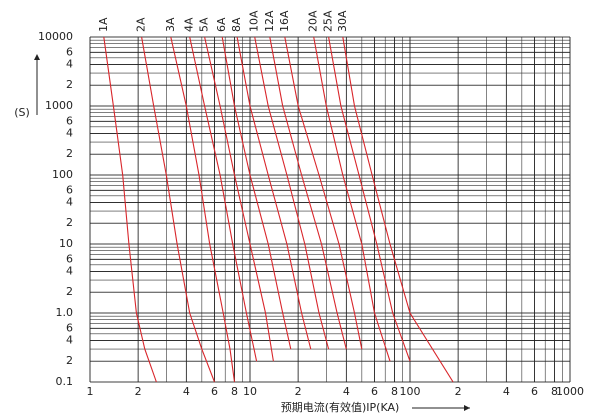  Describe the element at coordinates (66, 243) in the screenshot. I see `y-tick-label: 10` at that location.